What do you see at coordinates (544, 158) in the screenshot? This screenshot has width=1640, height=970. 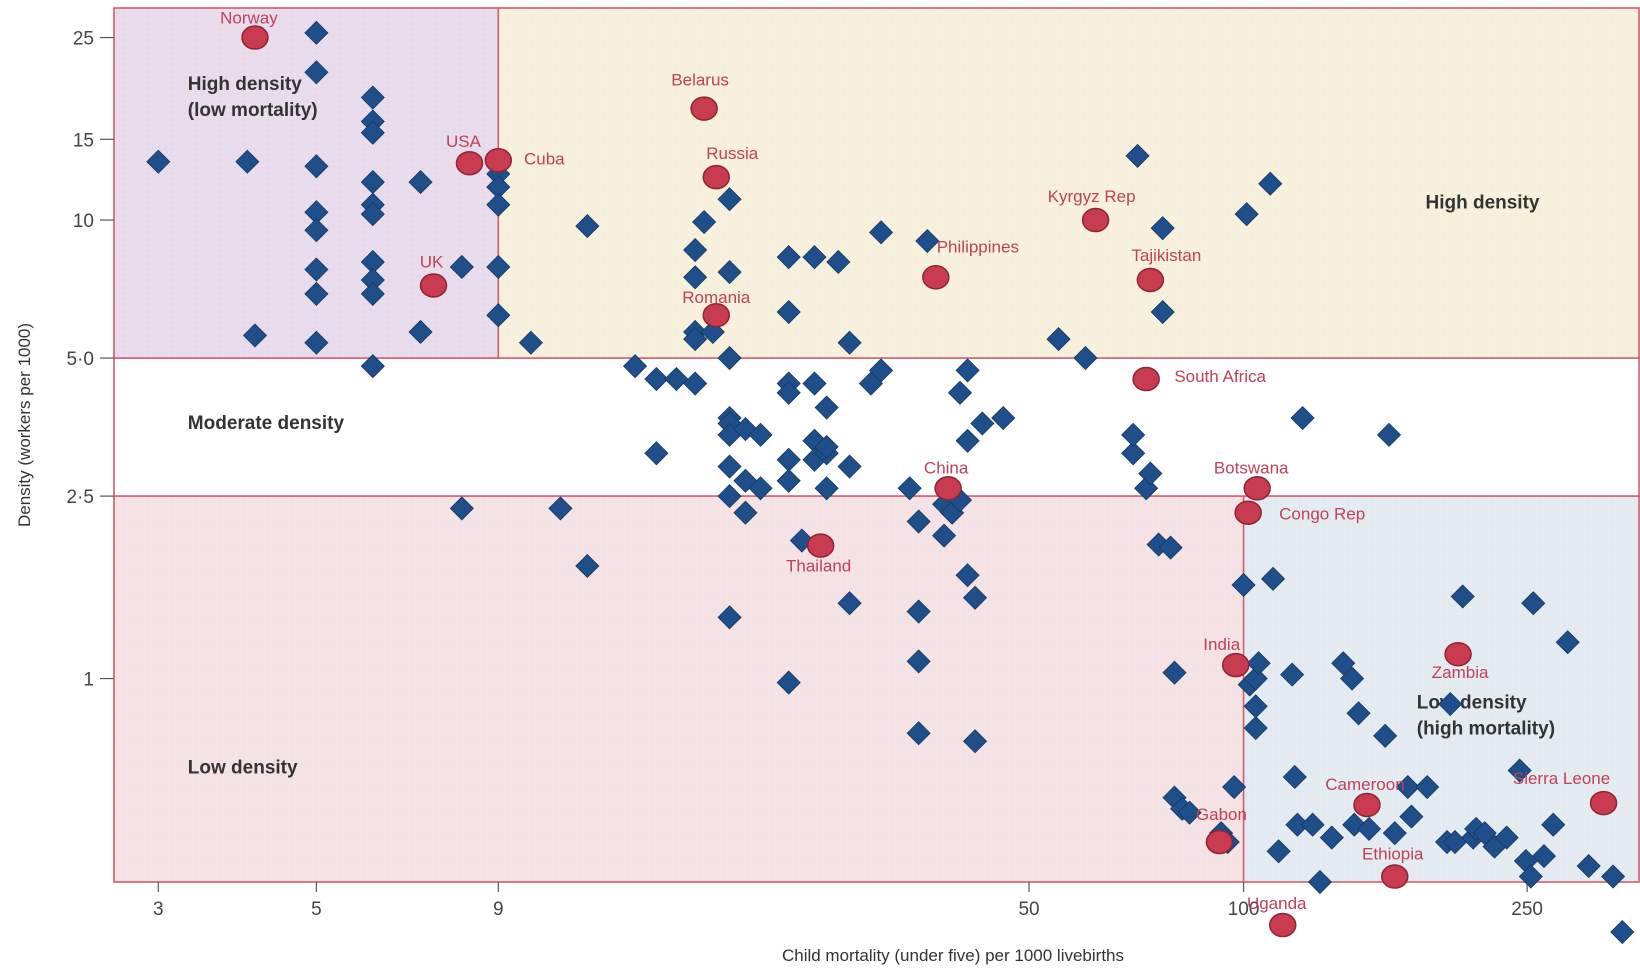 I see `country-label: Cuba` at bounding box center [544, 158].